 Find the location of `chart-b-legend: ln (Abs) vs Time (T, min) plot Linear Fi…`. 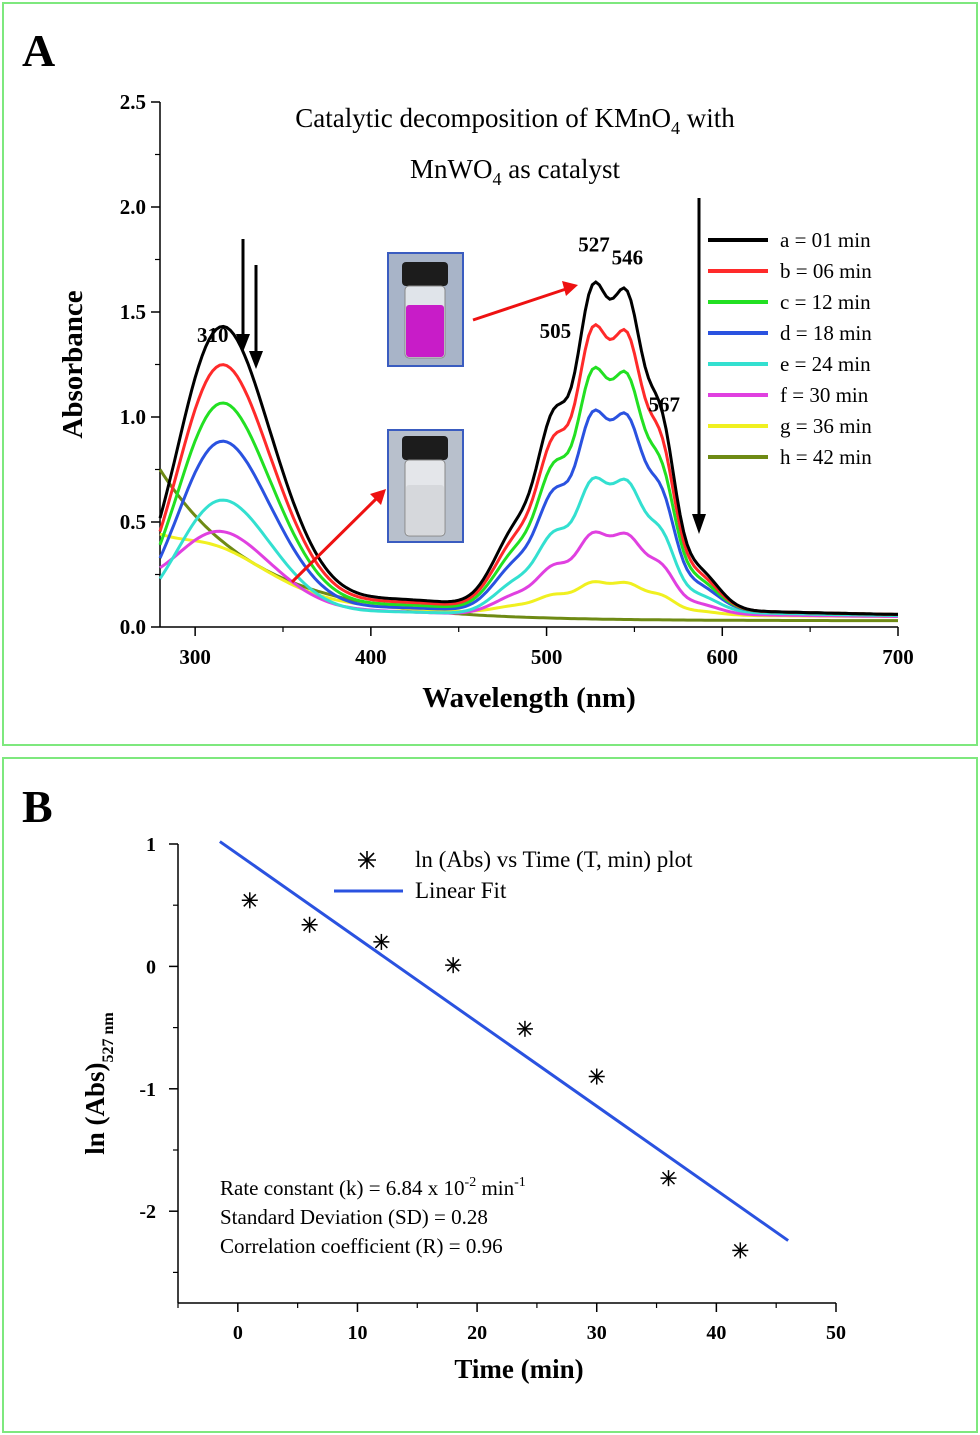

chart-b-legend: ln (Abs) vs Time (T, min) plot Linear Fi… is located at coordinates (513, 875).